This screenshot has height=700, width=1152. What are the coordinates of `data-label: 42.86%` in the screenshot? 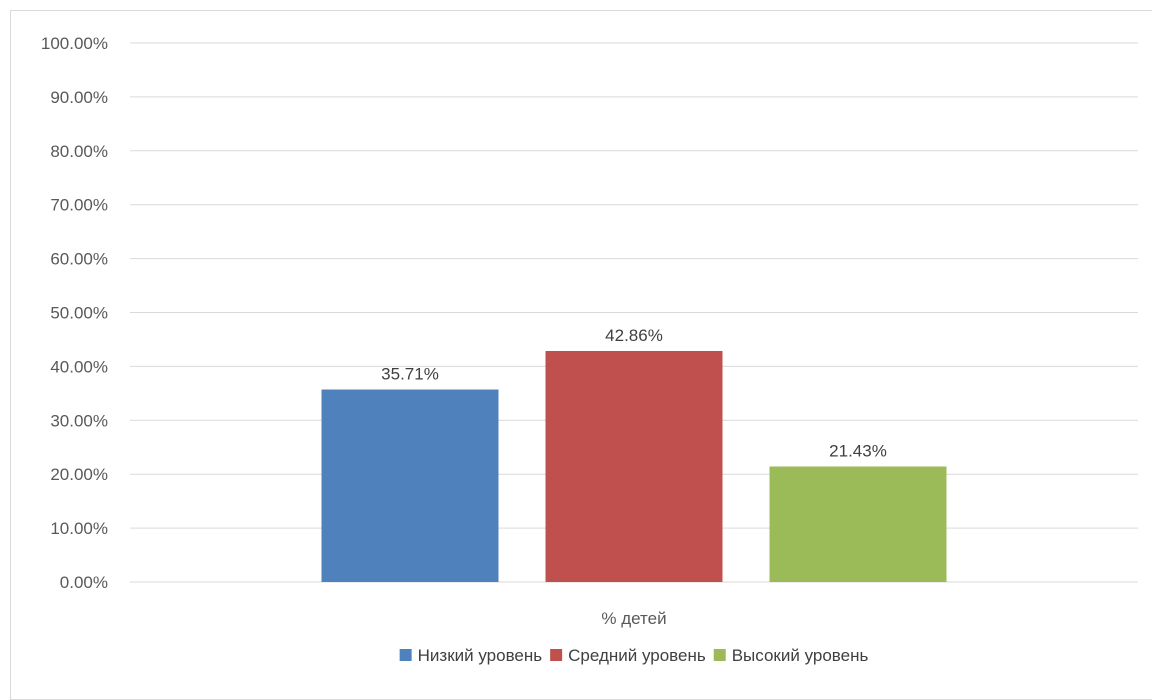 It's located at (634, 335).